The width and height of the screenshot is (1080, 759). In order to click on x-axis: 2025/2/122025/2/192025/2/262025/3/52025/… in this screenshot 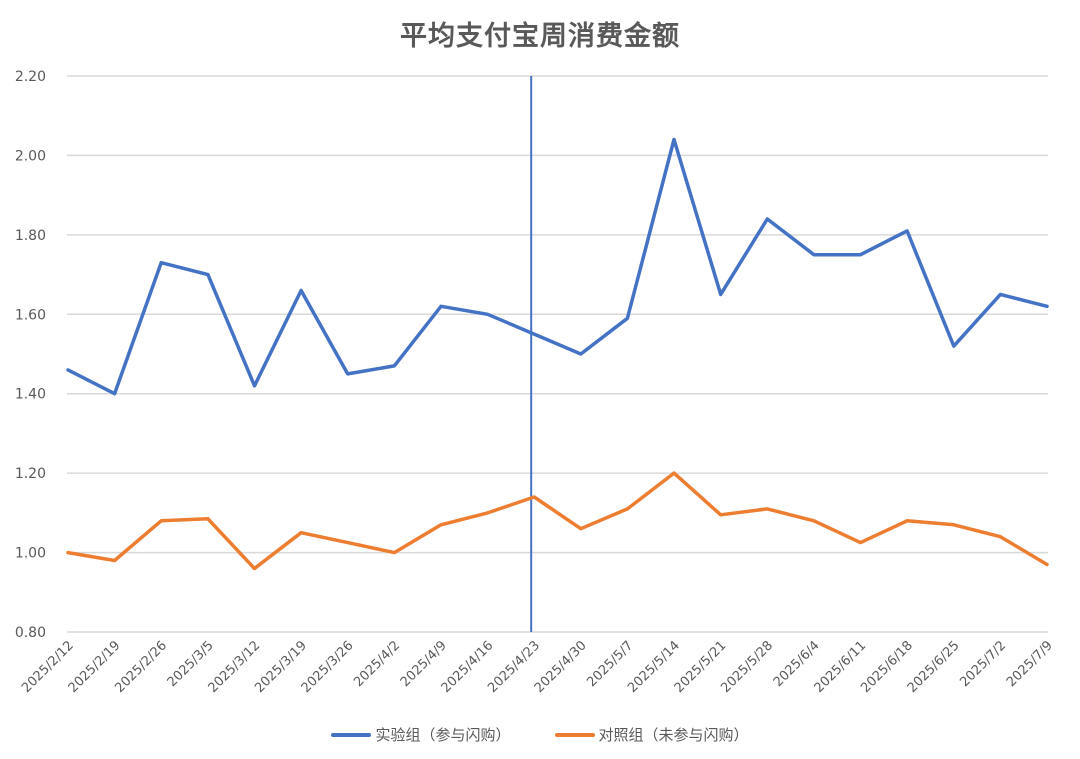, I will do `click(537, 667)`.